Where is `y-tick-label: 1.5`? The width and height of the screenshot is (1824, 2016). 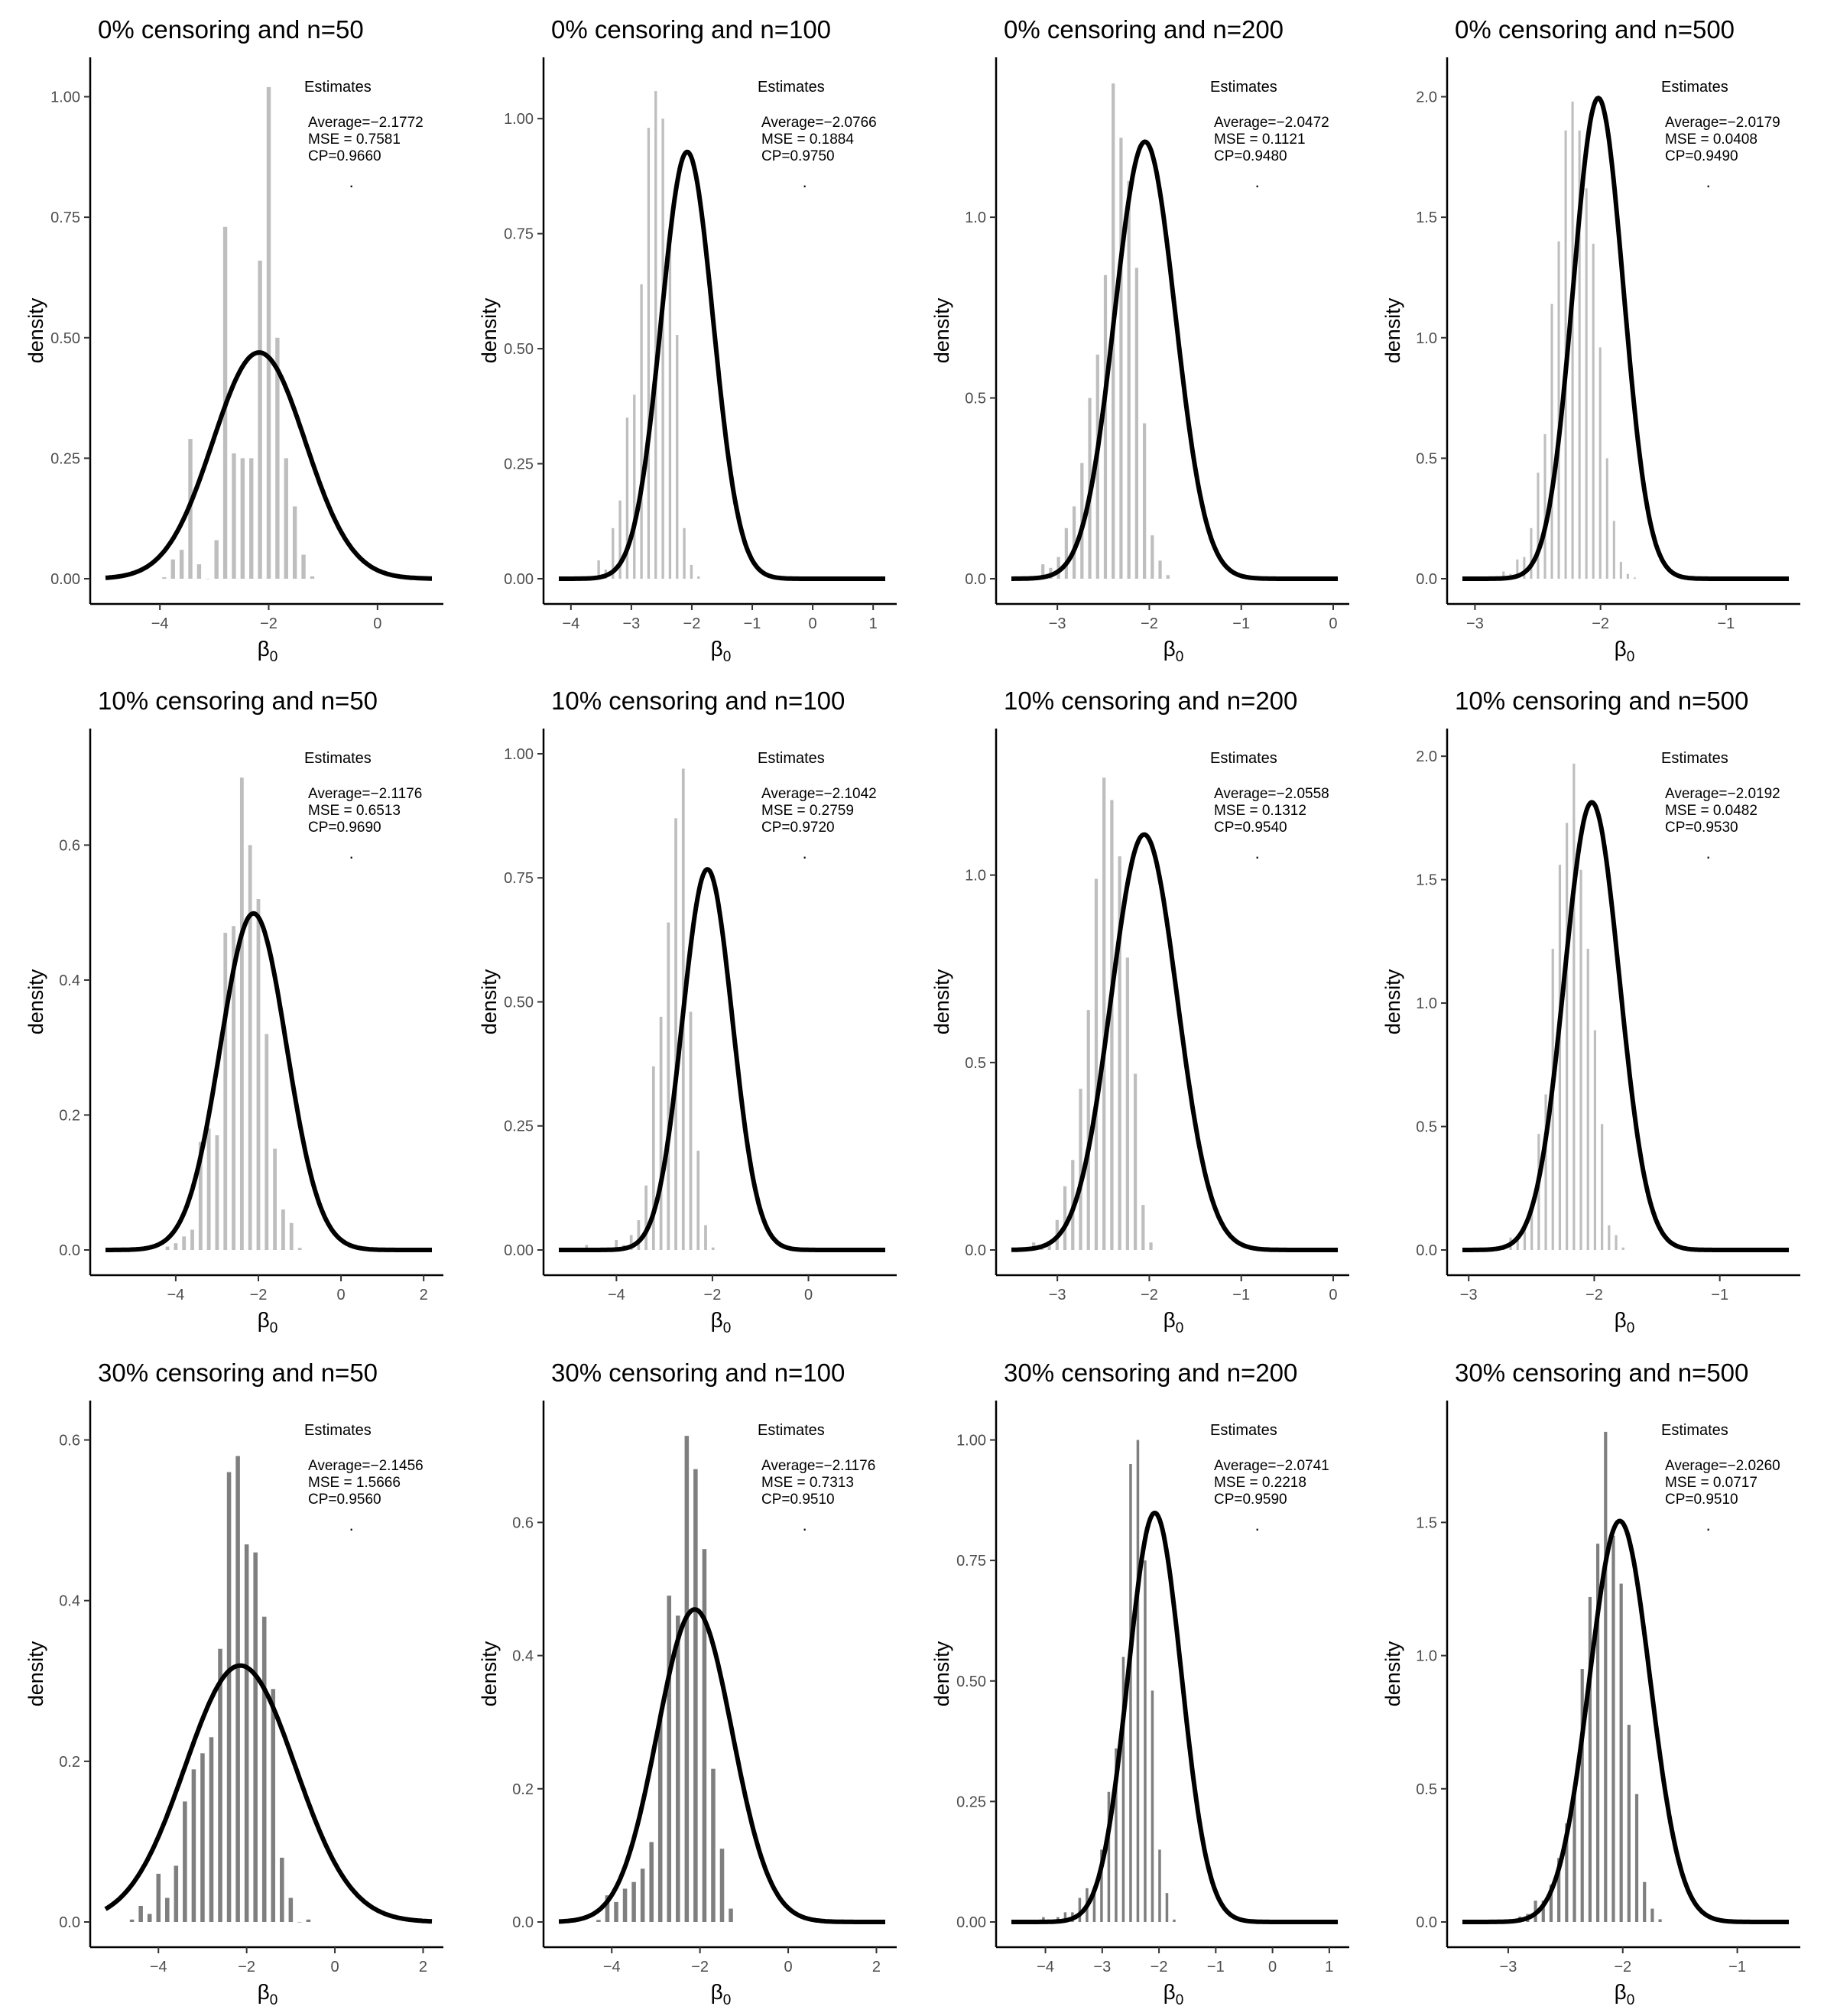 y-tick-label: 1.5 is located at coordinates (1426, 217).